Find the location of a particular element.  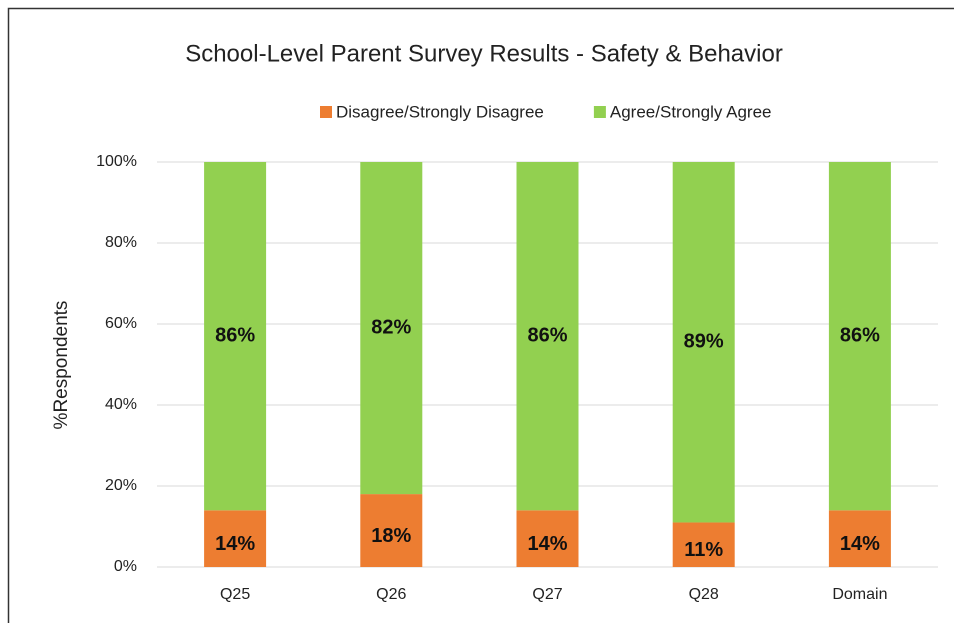

data-label: 18% is located at coordinates (391, 536).